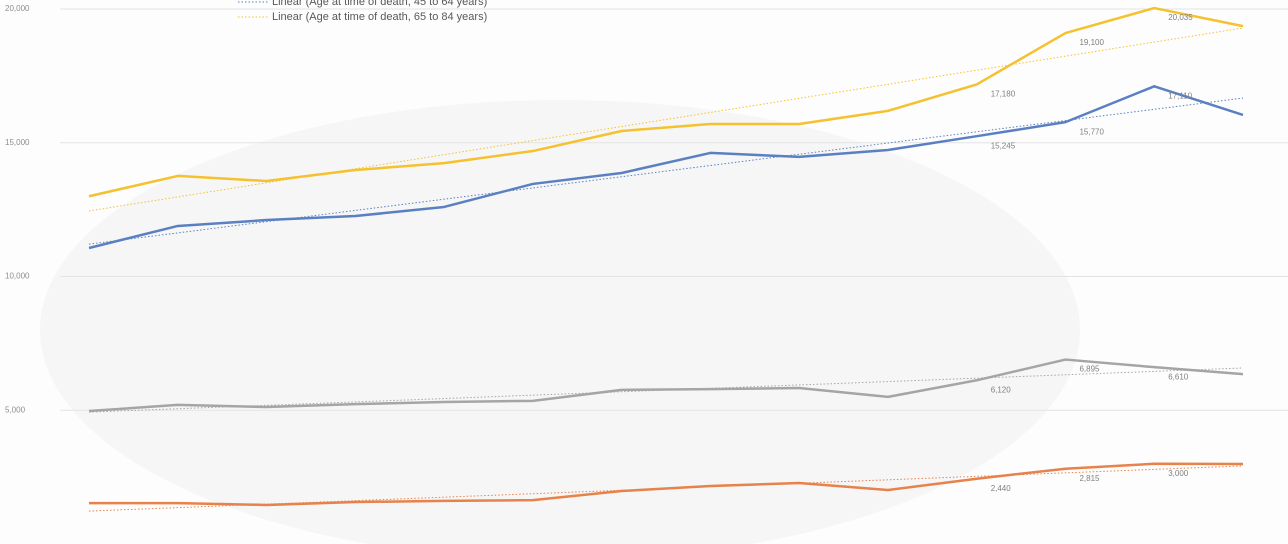  Describe the element at coordinates (17, 8) in the screenshot. I see `y-tick-label: 20,000` at that location.